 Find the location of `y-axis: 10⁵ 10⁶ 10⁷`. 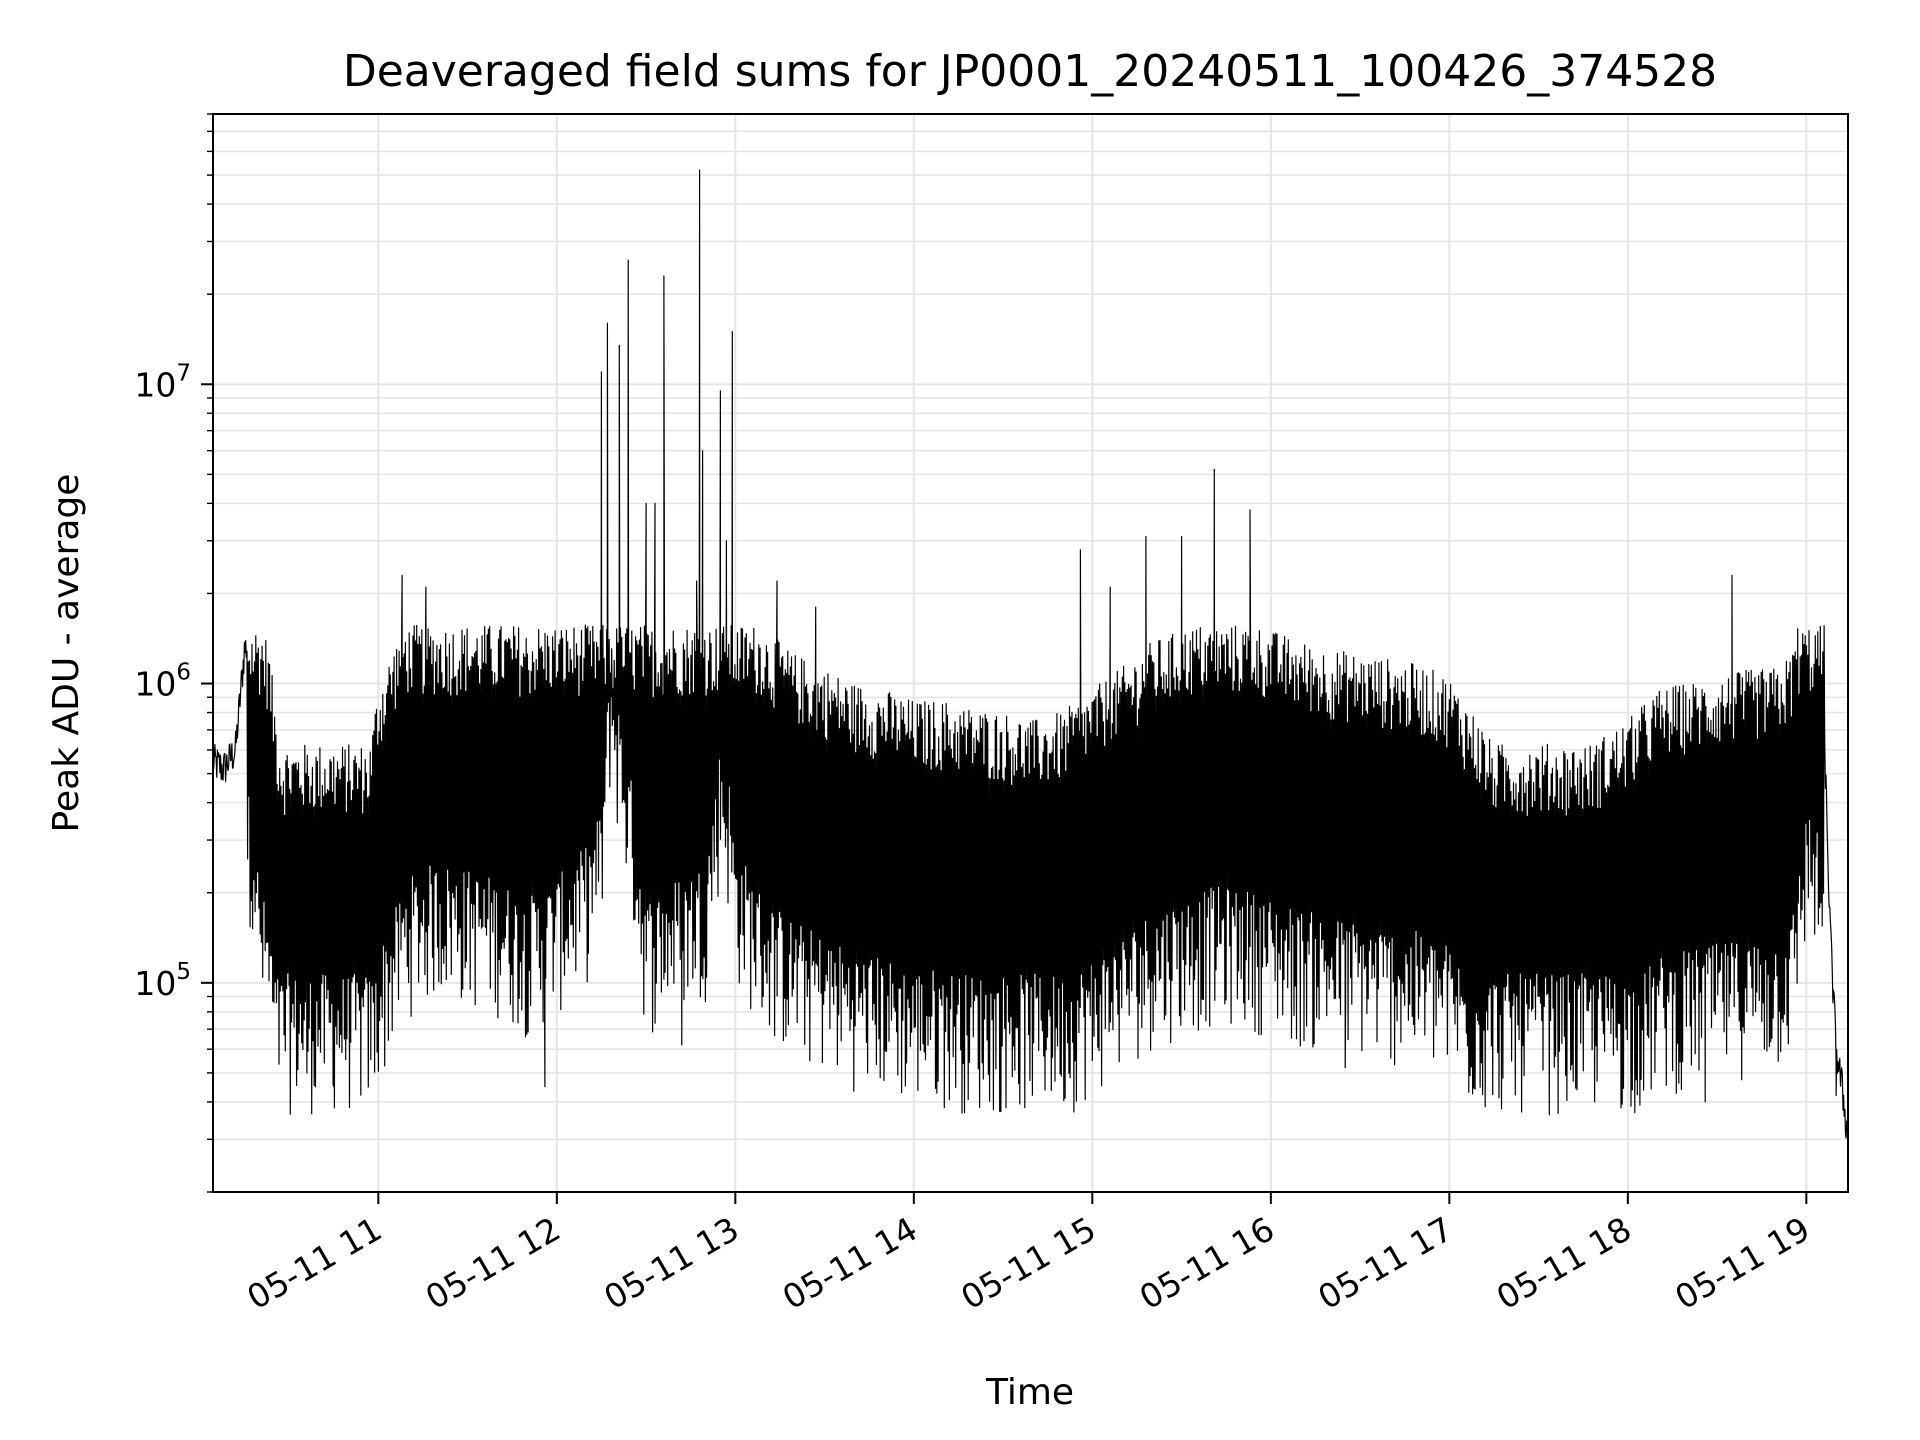

y-axis: 10⁵ 10⁶ 10⁷ is located at coordinates (173, 653).